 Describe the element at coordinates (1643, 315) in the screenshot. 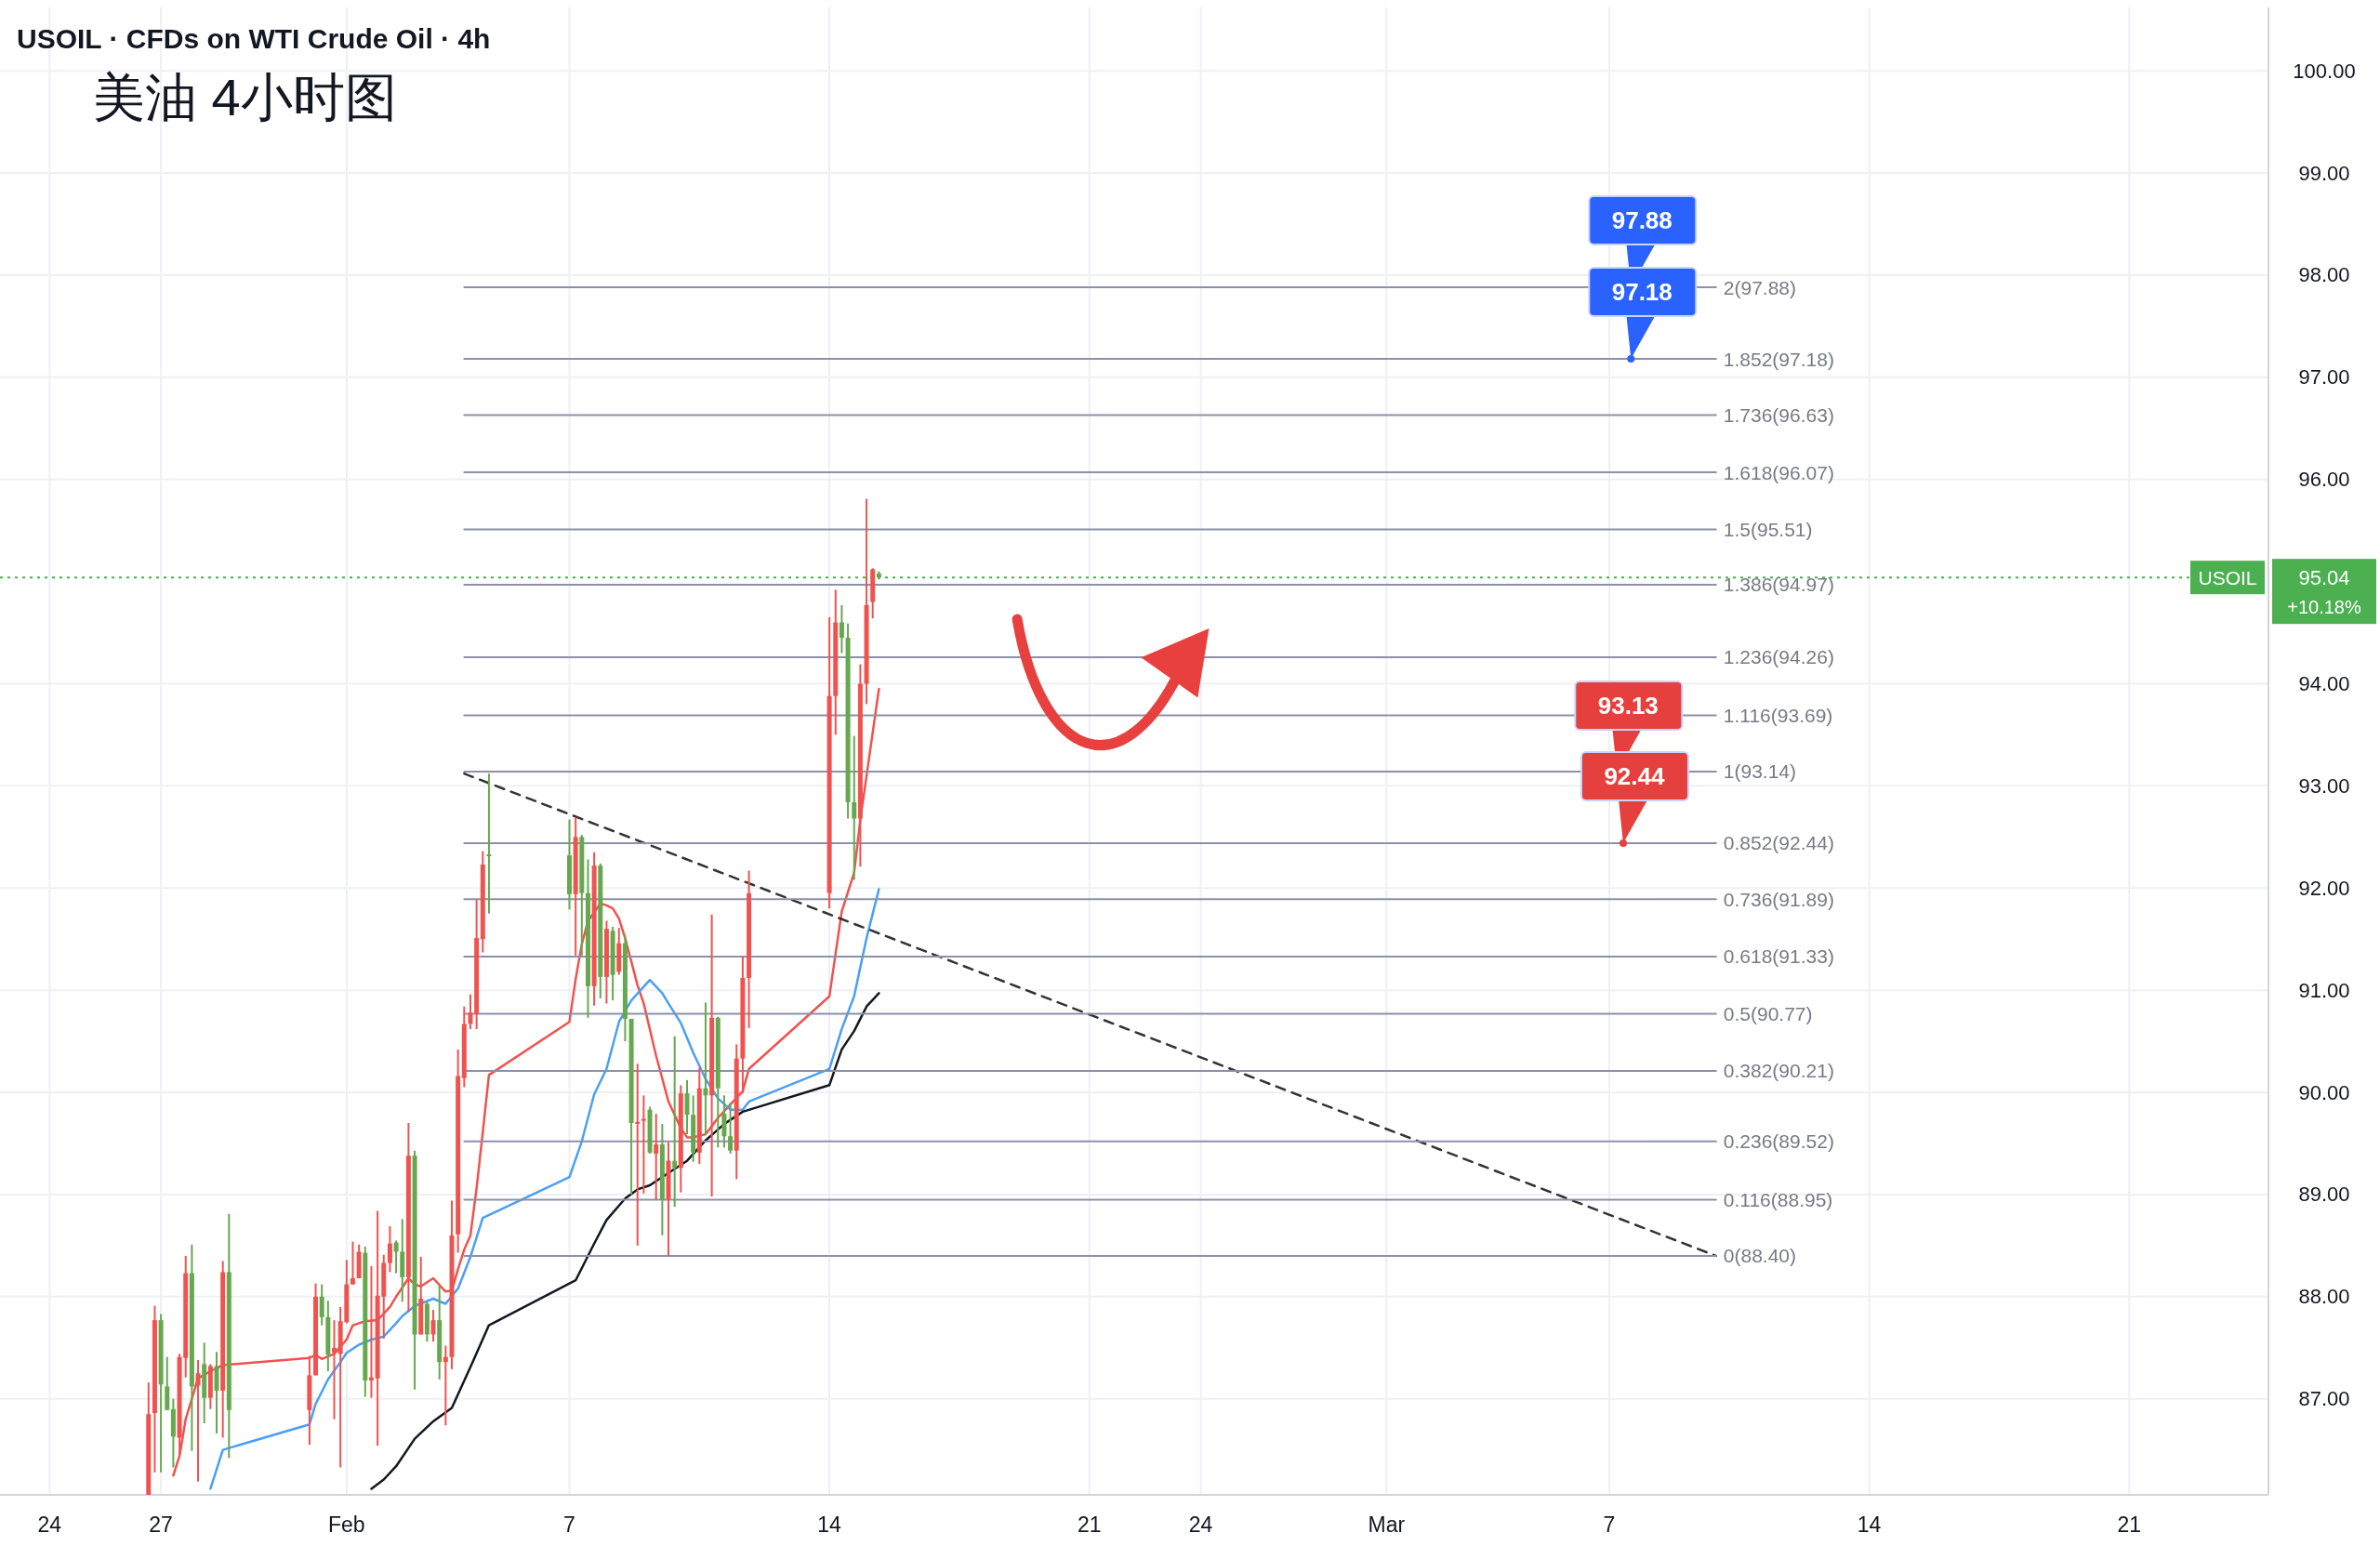

I see `callout: 97.18` at that location.